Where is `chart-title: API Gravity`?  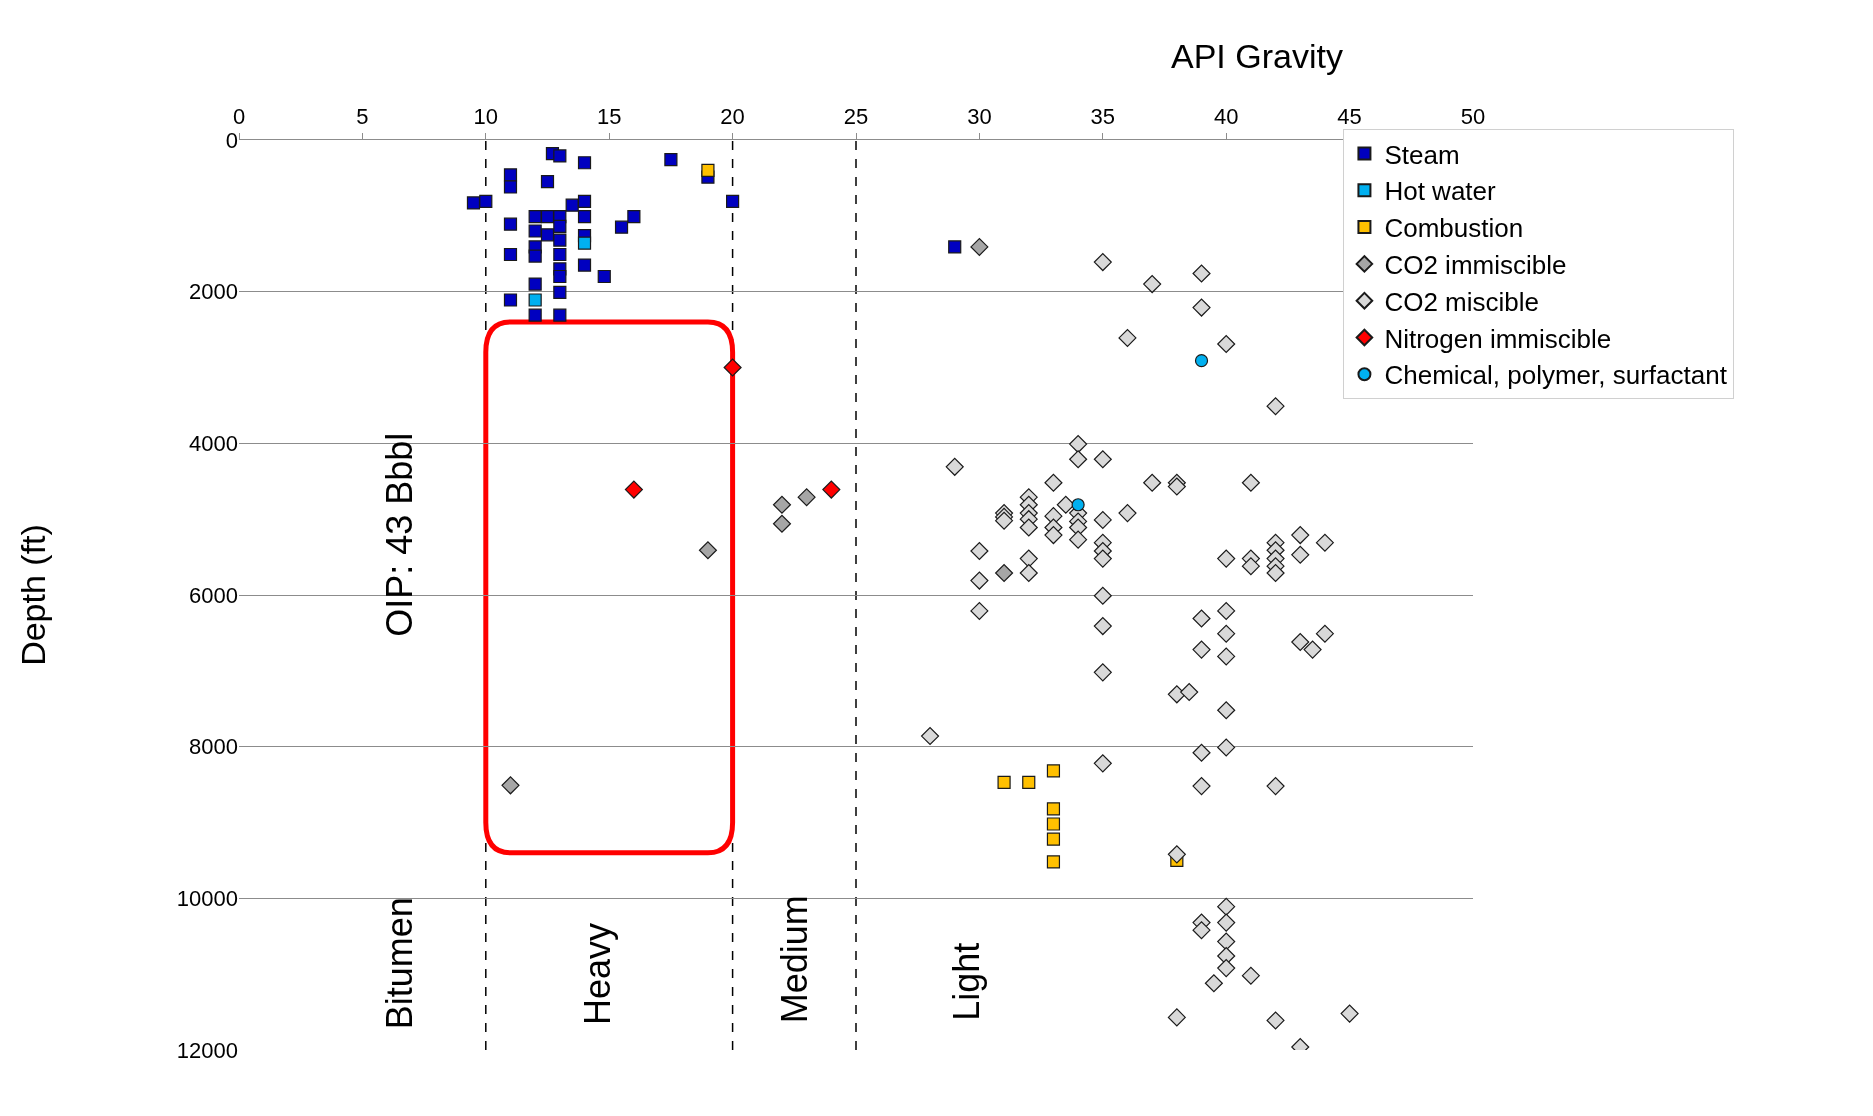
chart-title: API Gravity is located at coordinates (1257, 56).